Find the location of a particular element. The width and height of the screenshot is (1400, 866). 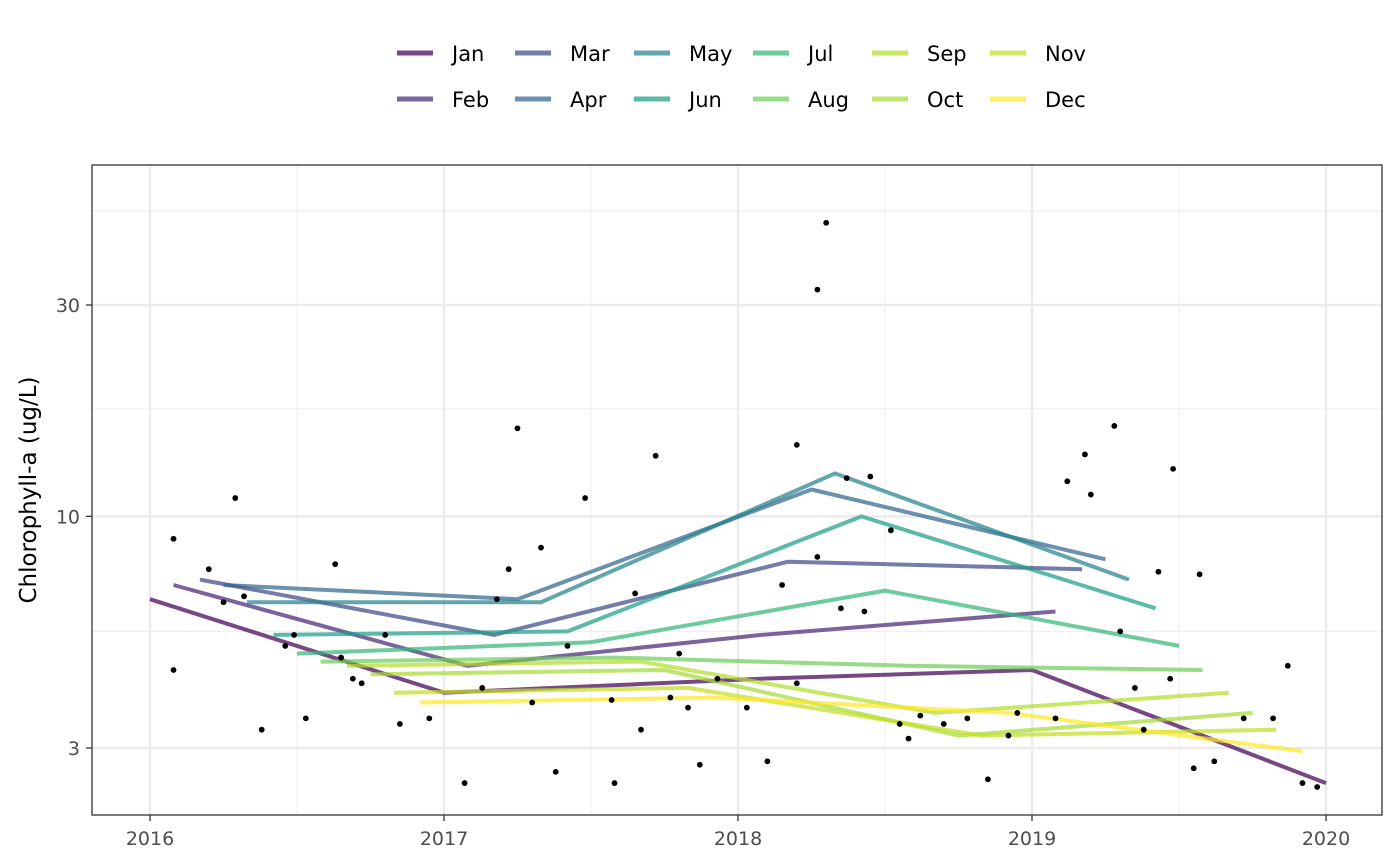

series-line-sep is located at coordinates (788, 687).